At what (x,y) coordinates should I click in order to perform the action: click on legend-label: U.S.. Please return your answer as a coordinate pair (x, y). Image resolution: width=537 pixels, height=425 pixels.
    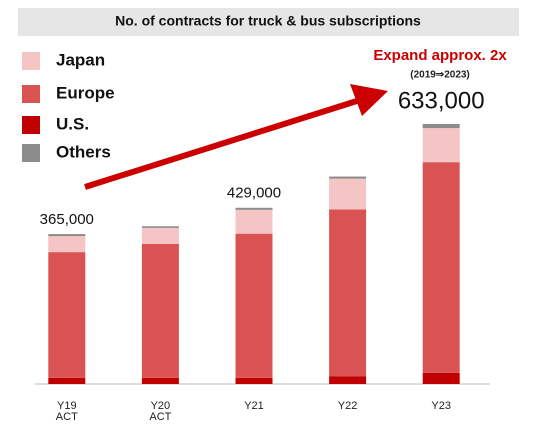
    Looking at the image, I should click on (72, 123).